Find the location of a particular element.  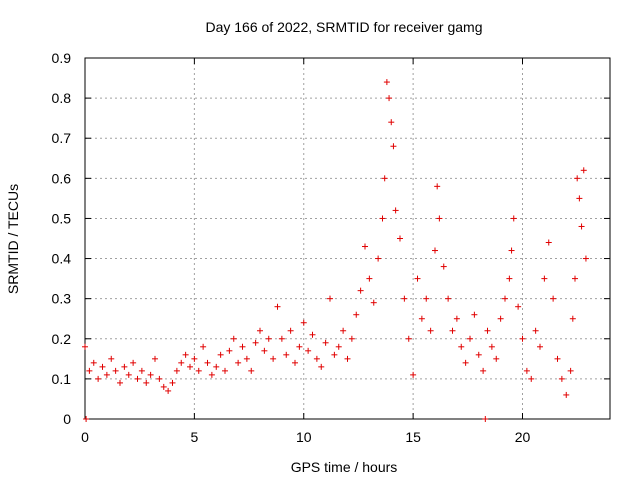

y-tick-label: 0.7 is located at coordinates (62, 138).